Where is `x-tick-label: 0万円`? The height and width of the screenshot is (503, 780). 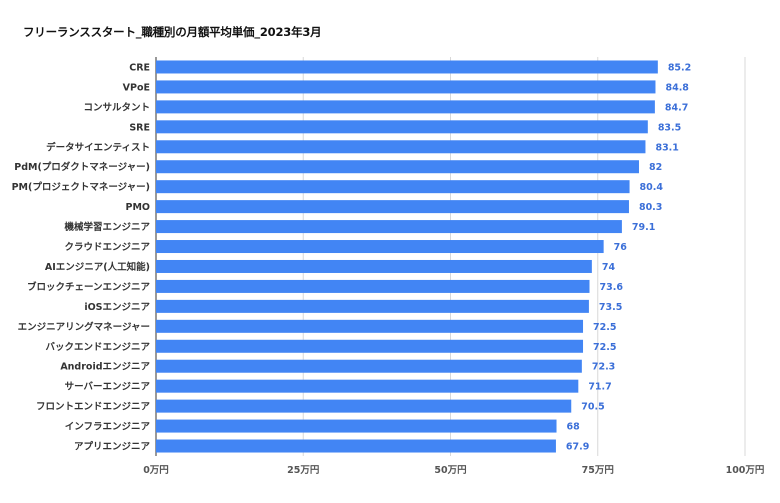 x-tick-label: 0万円 is located at coordinates (156, 470).